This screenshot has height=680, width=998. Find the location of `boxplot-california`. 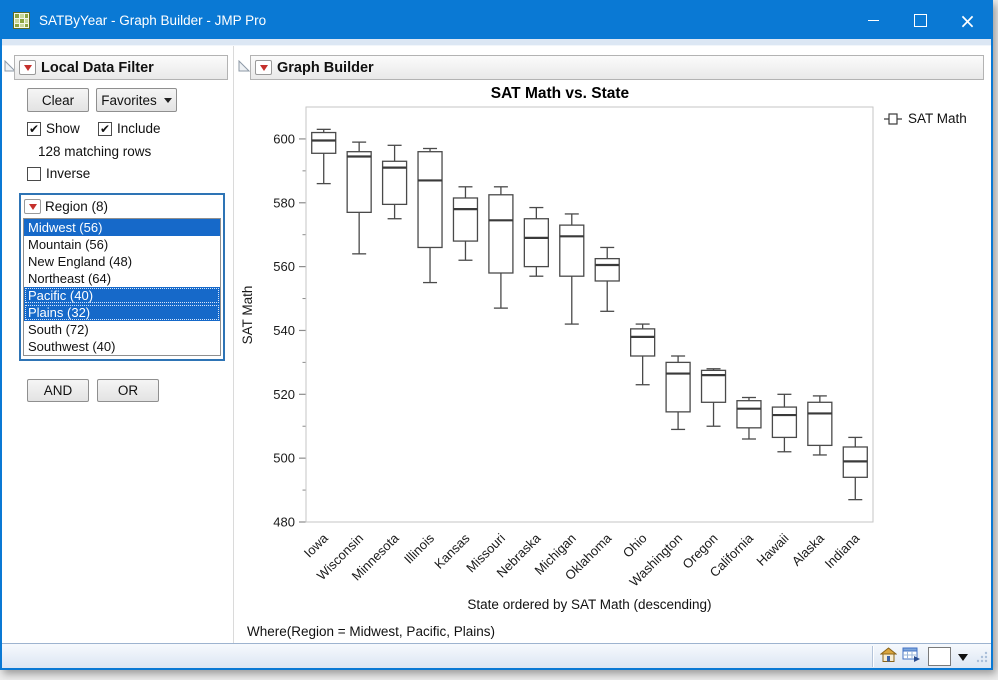

boxplot-california is located at coordinates (749, 418).